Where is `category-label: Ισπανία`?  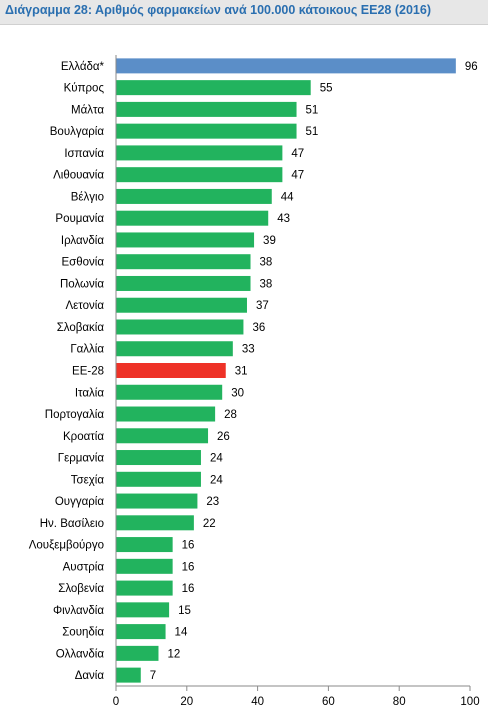 category-label: Ισπανία is located at coordinates (84, 154).